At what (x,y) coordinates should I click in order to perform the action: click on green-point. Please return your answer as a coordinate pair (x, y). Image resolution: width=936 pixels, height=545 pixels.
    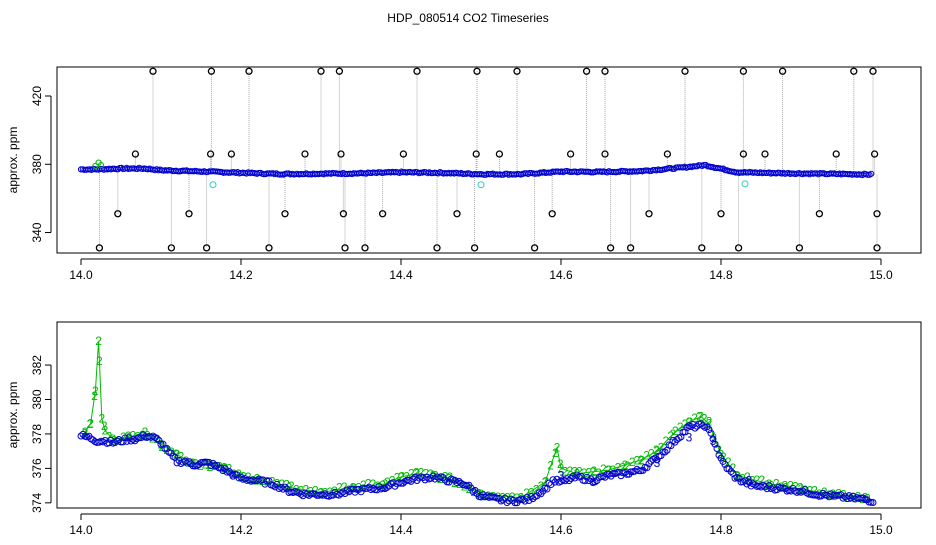
    Looking at the image, I should click on (95, 166).